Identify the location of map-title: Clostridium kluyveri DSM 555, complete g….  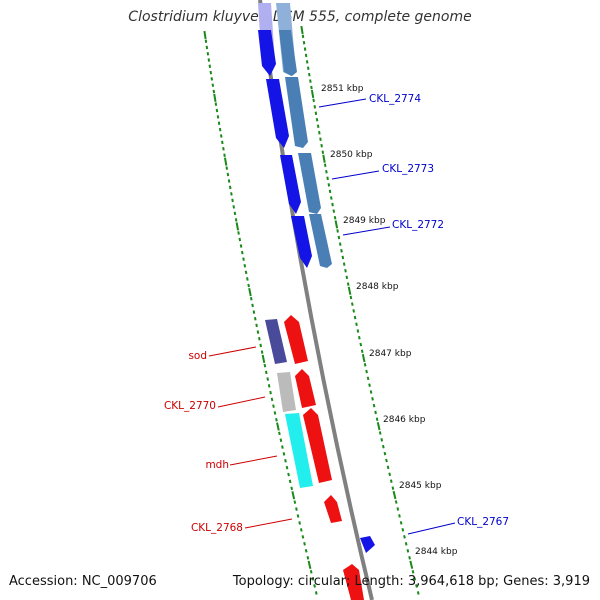
(300, 17).